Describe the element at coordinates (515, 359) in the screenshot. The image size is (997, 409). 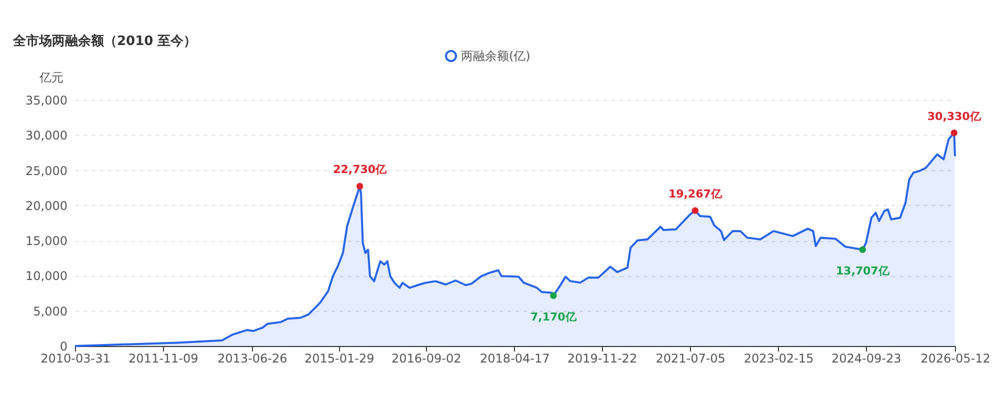
I see `x-tick-label: 2018-04-17` at that location.